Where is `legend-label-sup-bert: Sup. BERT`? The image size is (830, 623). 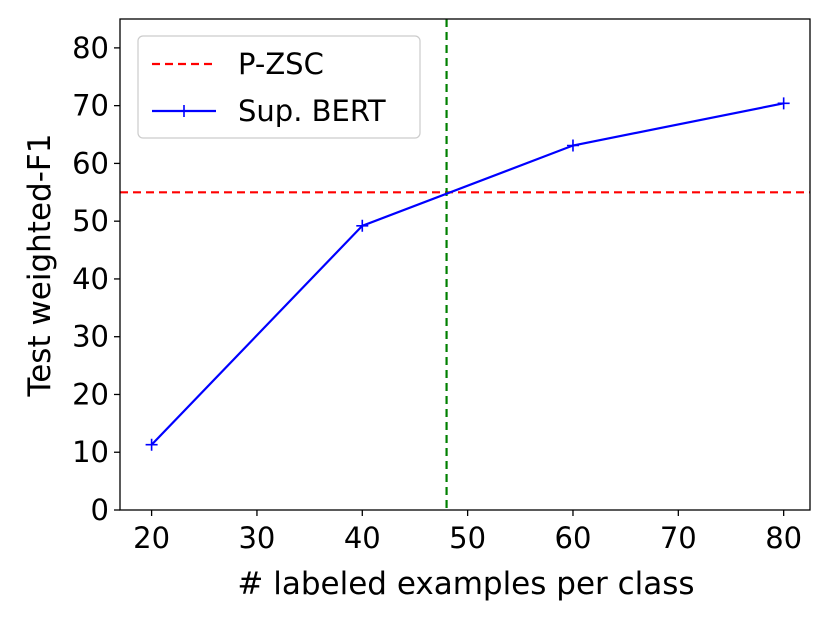
legend-label-sup-bert: Sup. BERT is located at coordinates (312, 111).